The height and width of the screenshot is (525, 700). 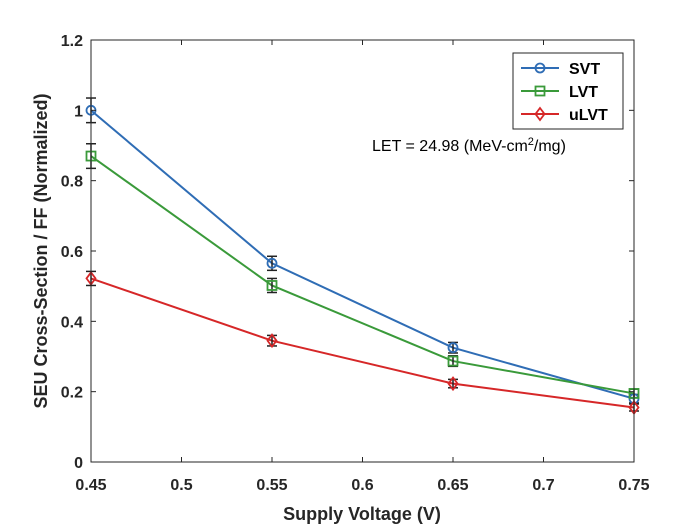 What do you see at coordinates (362, 485) in the screenshot?
I see `x-tick-label: 0.6` at bounding box center [362, 485].